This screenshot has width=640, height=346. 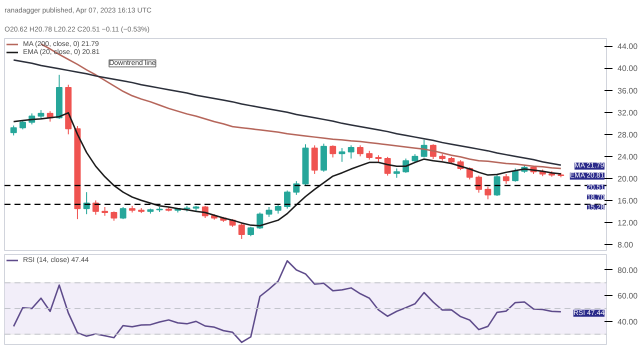 What do you see at coordinates (628, 113) in the screenshot?
I see `y-tick-label: 32.00` at bounding box center [628, 113].